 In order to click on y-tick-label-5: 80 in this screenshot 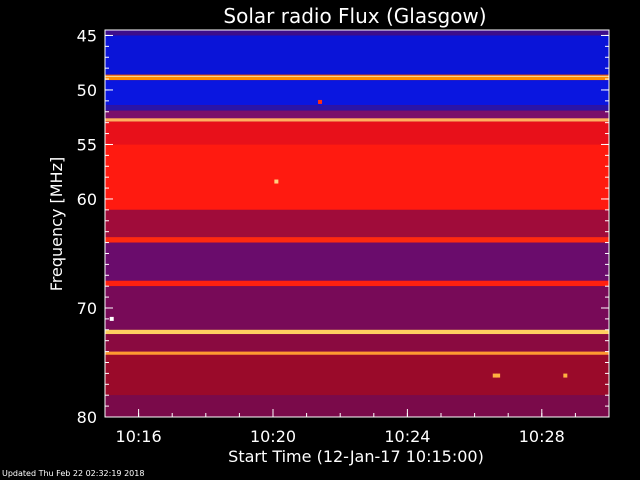, I will do `click(87, 417)`.